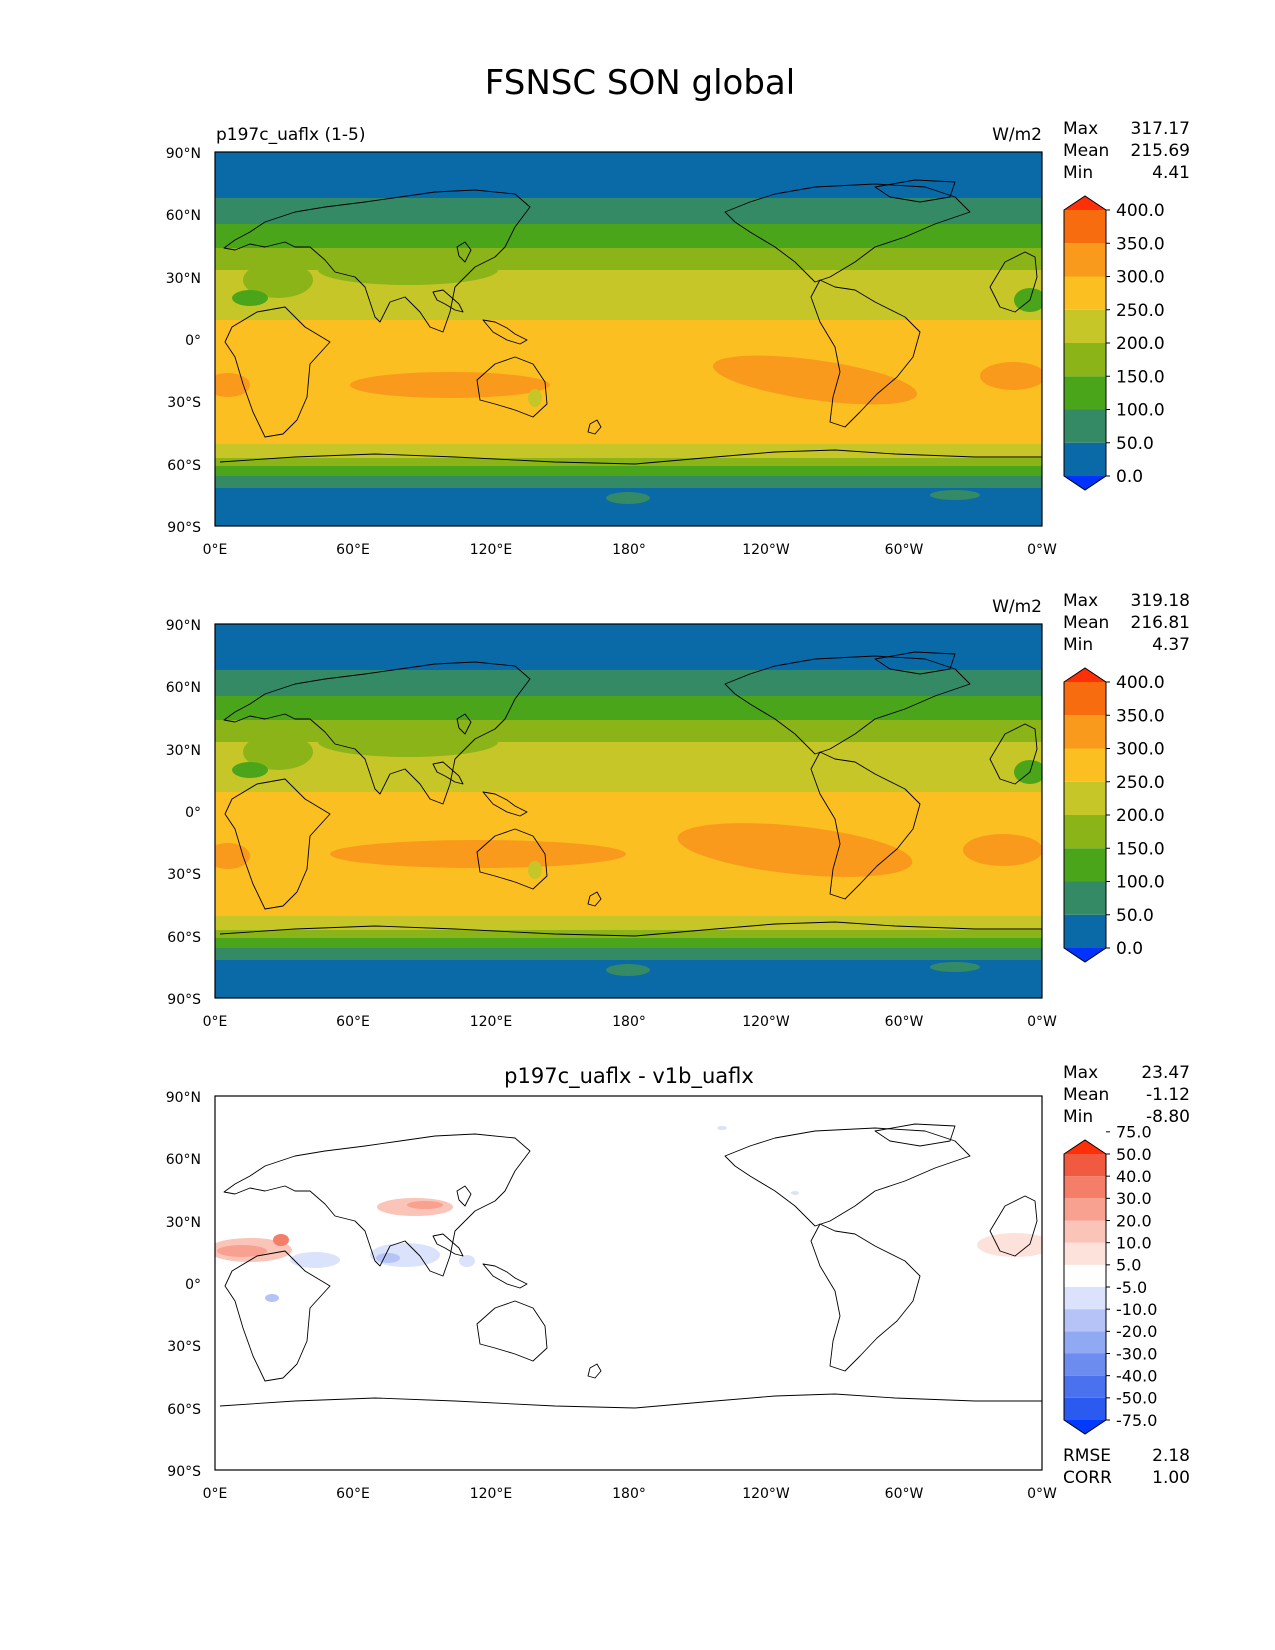 This screenshot has width=1275, height=1650. Describe the element at coordinates (1086, 623) in the screenshot. I see `stat-mean-label: Mean` at that location.